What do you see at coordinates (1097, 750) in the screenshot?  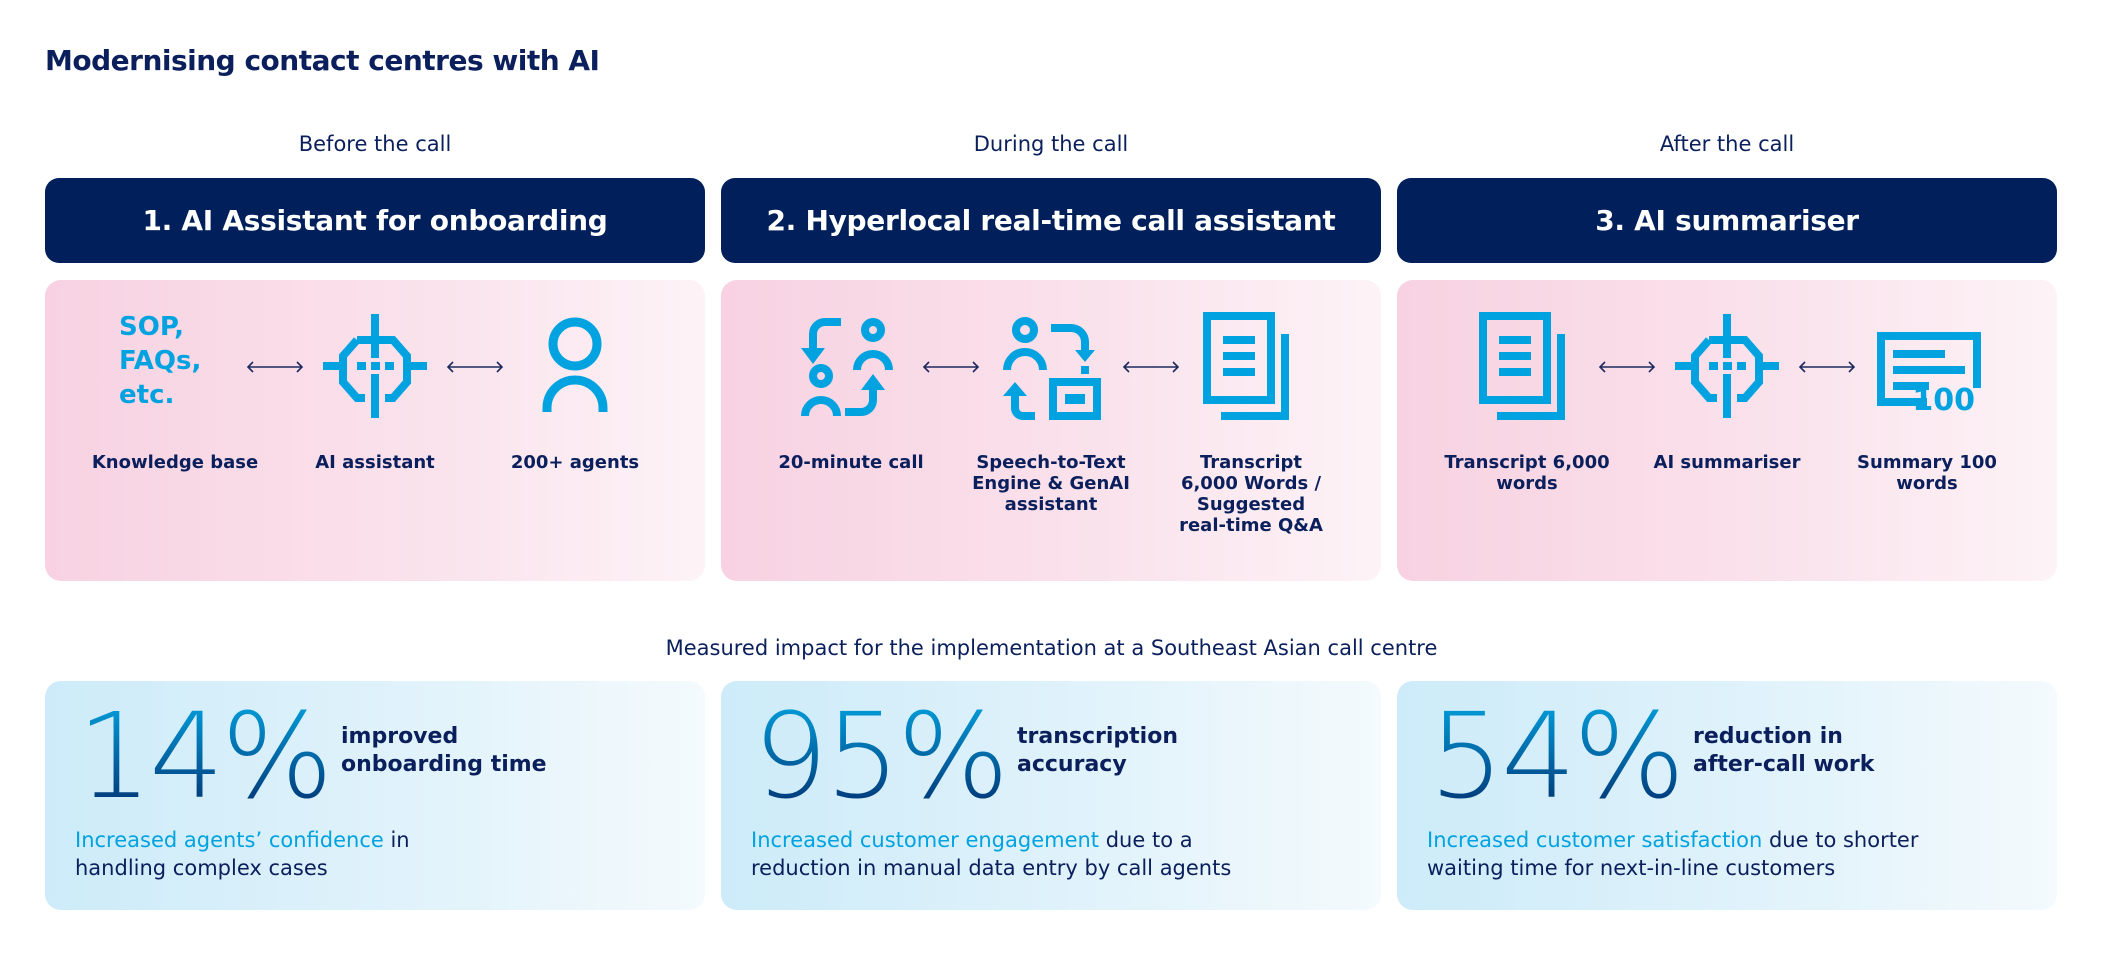 I see `metric-caption: transcription accuracy` at bounding box center [1097, 750].